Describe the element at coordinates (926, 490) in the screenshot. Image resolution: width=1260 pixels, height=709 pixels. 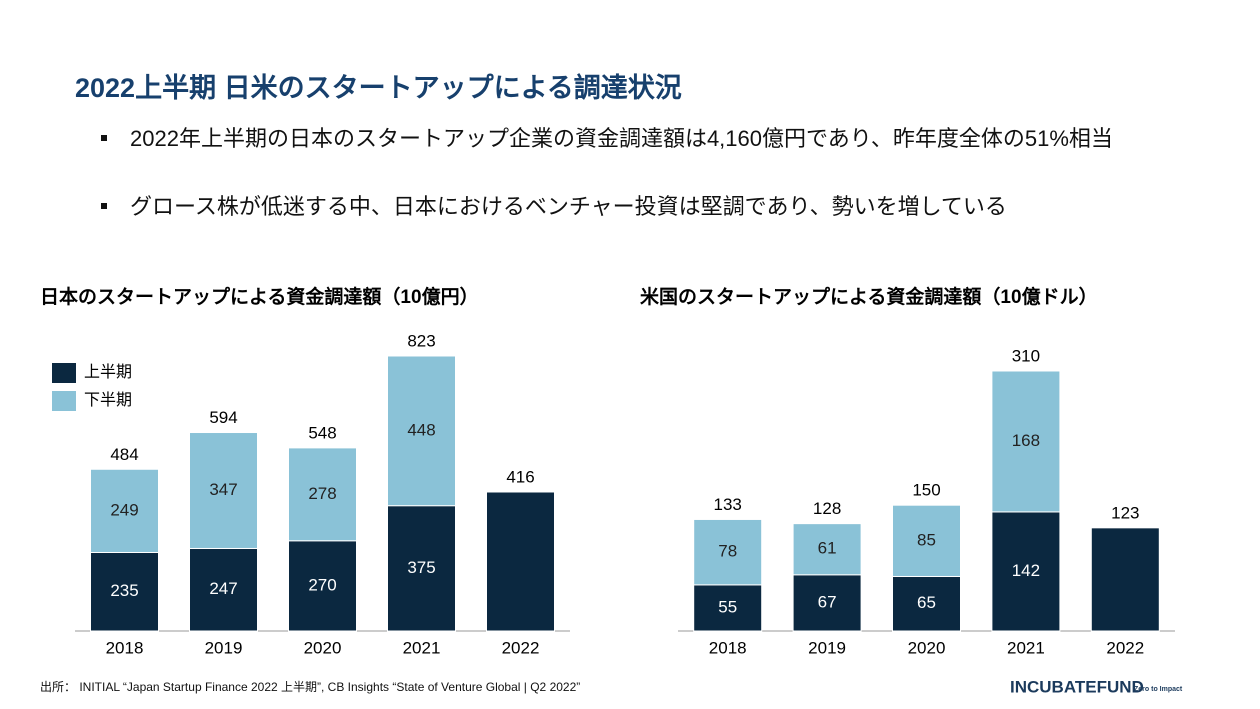
I see `total-label: 150` at that location.